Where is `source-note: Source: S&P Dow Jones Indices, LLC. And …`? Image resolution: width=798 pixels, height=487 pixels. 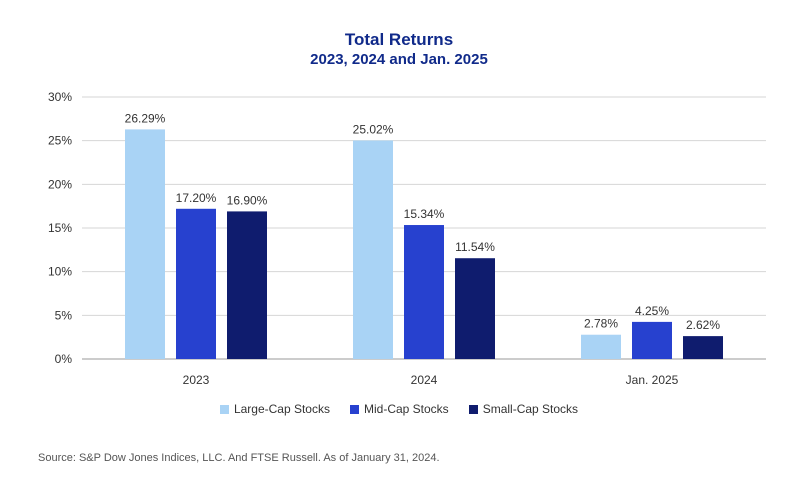
source-note: Source: S&P Dow Jones Indices, LLC. And … is located at coordinates (239, 458).